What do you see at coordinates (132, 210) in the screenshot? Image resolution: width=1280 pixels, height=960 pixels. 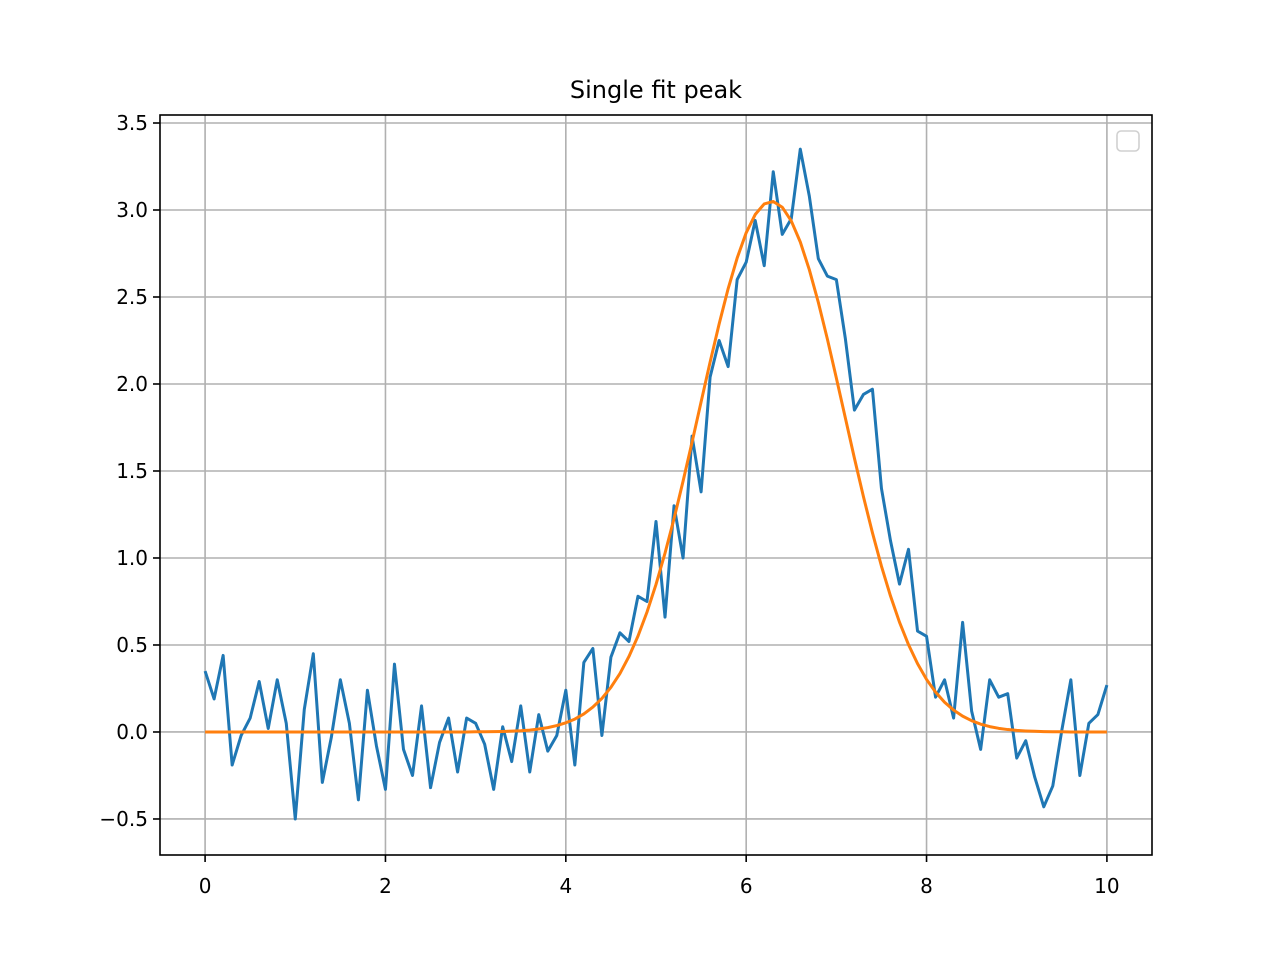 I see `y-tick-label: 3.0` at bounding box center [132, 210].